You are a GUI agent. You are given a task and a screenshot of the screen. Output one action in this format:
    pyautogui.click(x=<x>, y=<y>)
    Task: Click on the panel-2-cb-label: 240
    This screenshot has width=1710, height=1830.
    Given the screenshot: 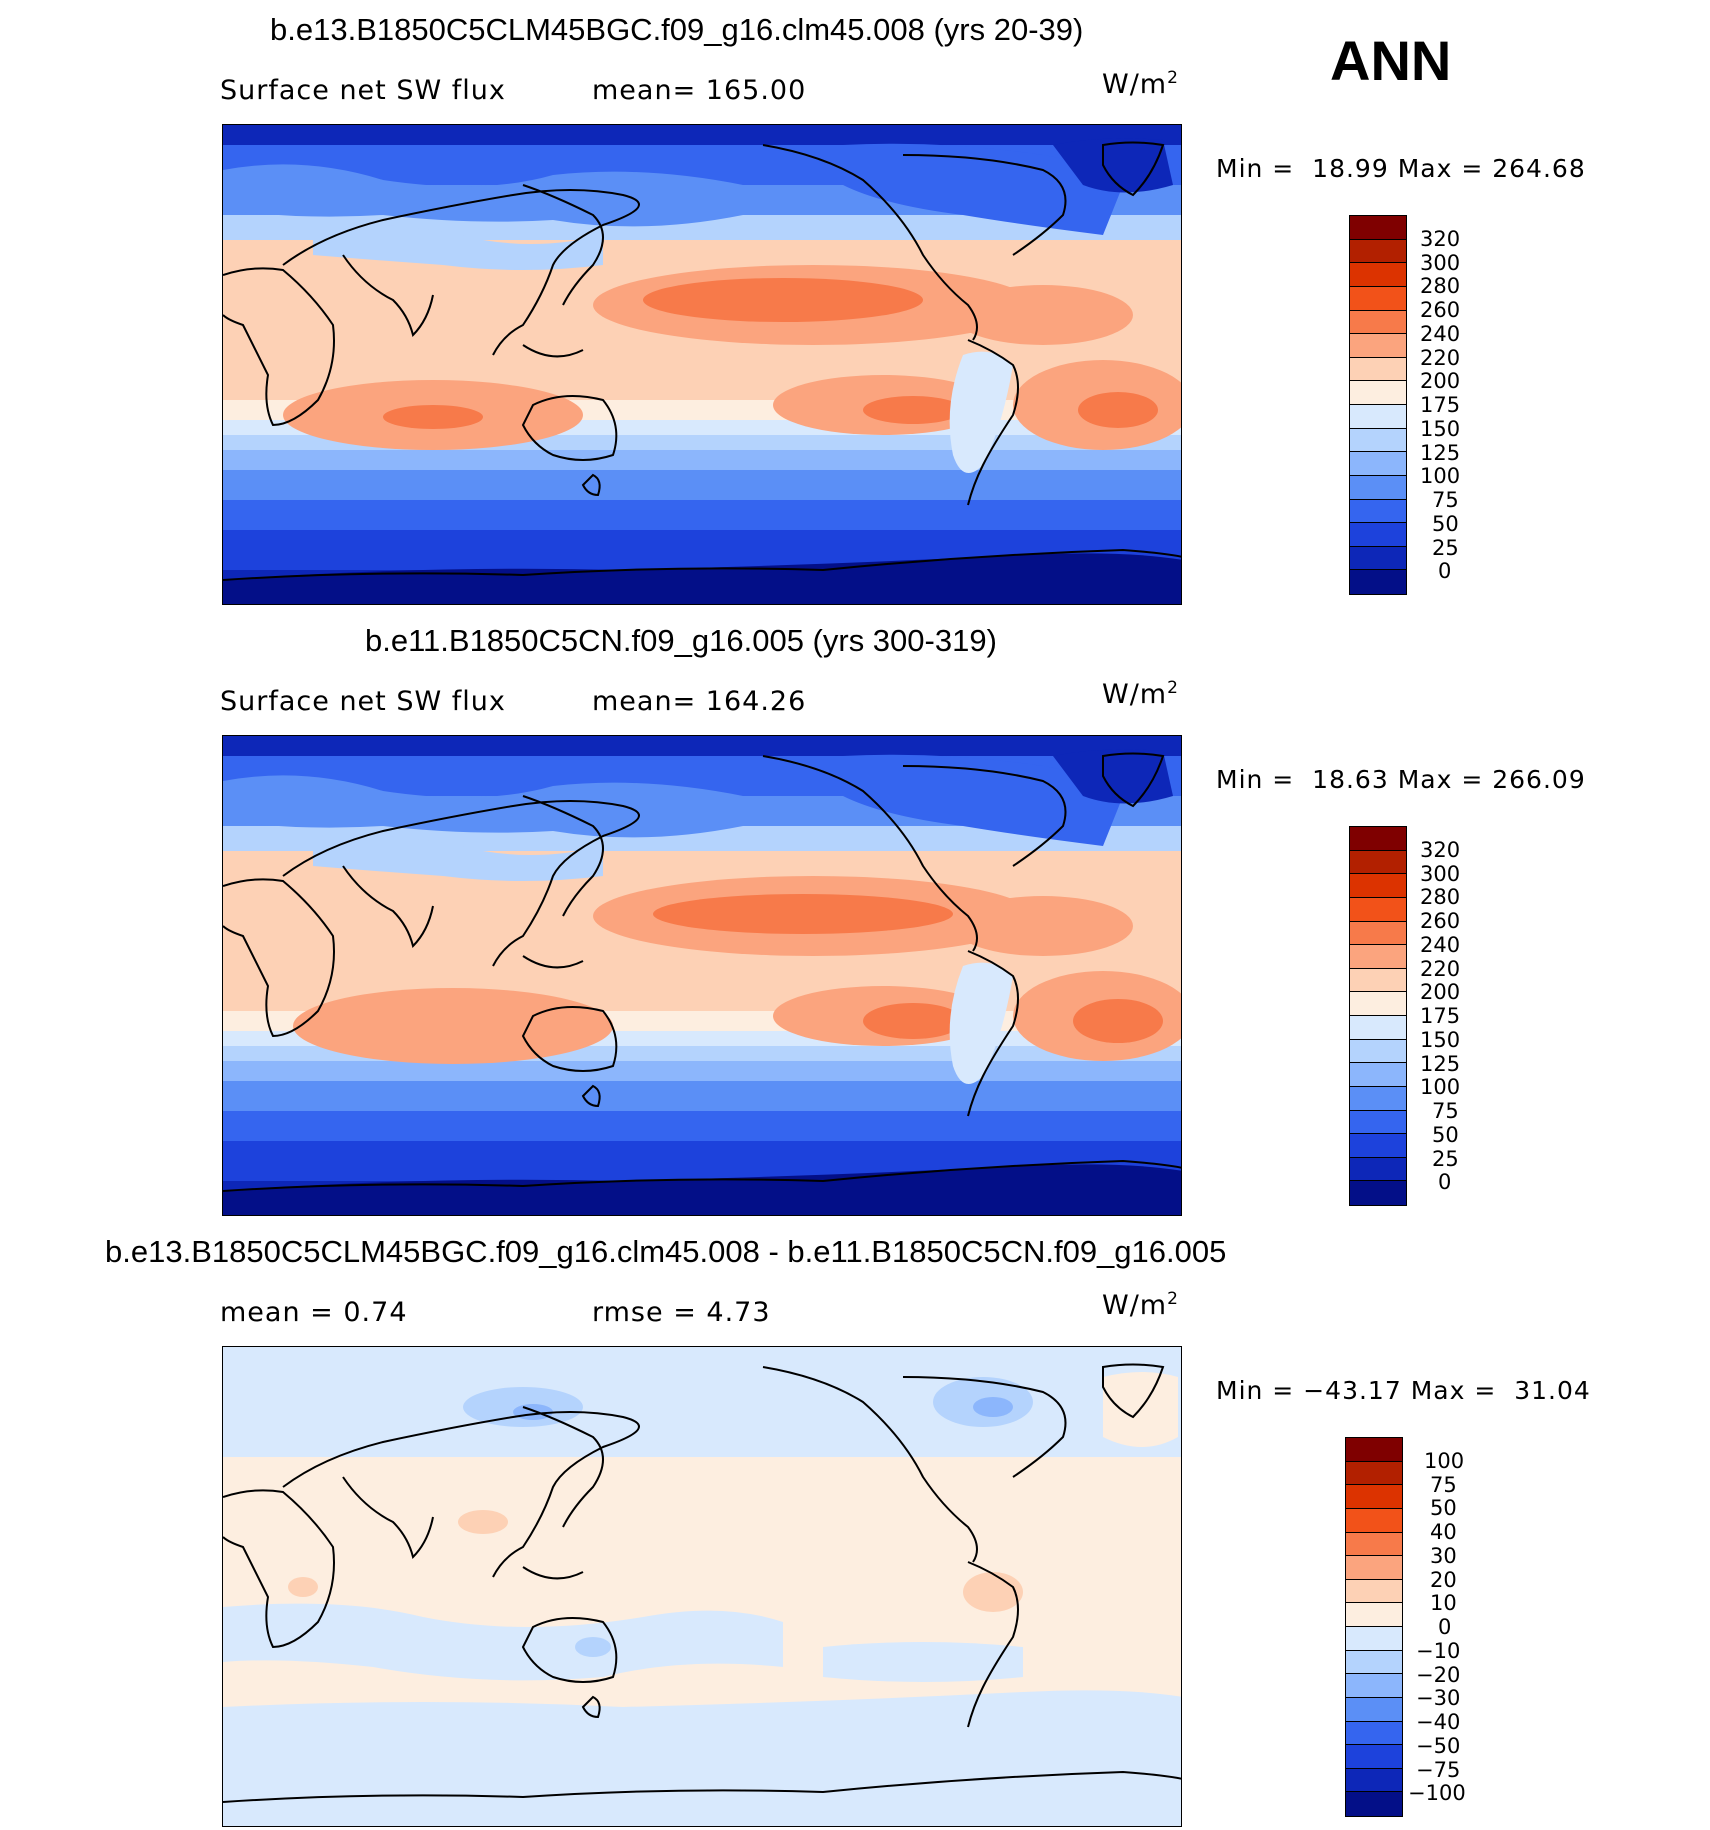 What is the action you would take?
    pyautogui.click(x=1440, y=945)
    